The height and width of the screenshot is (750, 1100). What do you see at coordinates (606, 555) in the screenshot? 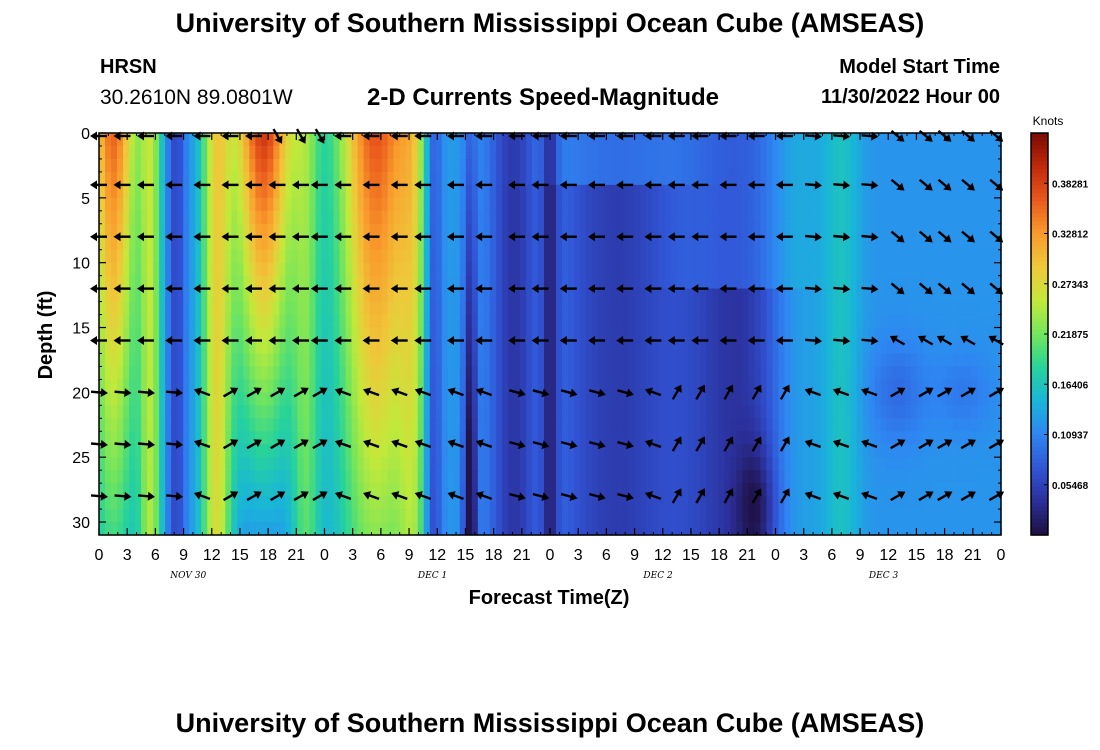
I see `x-tick-label: 6` at bounding box center [606, 555].